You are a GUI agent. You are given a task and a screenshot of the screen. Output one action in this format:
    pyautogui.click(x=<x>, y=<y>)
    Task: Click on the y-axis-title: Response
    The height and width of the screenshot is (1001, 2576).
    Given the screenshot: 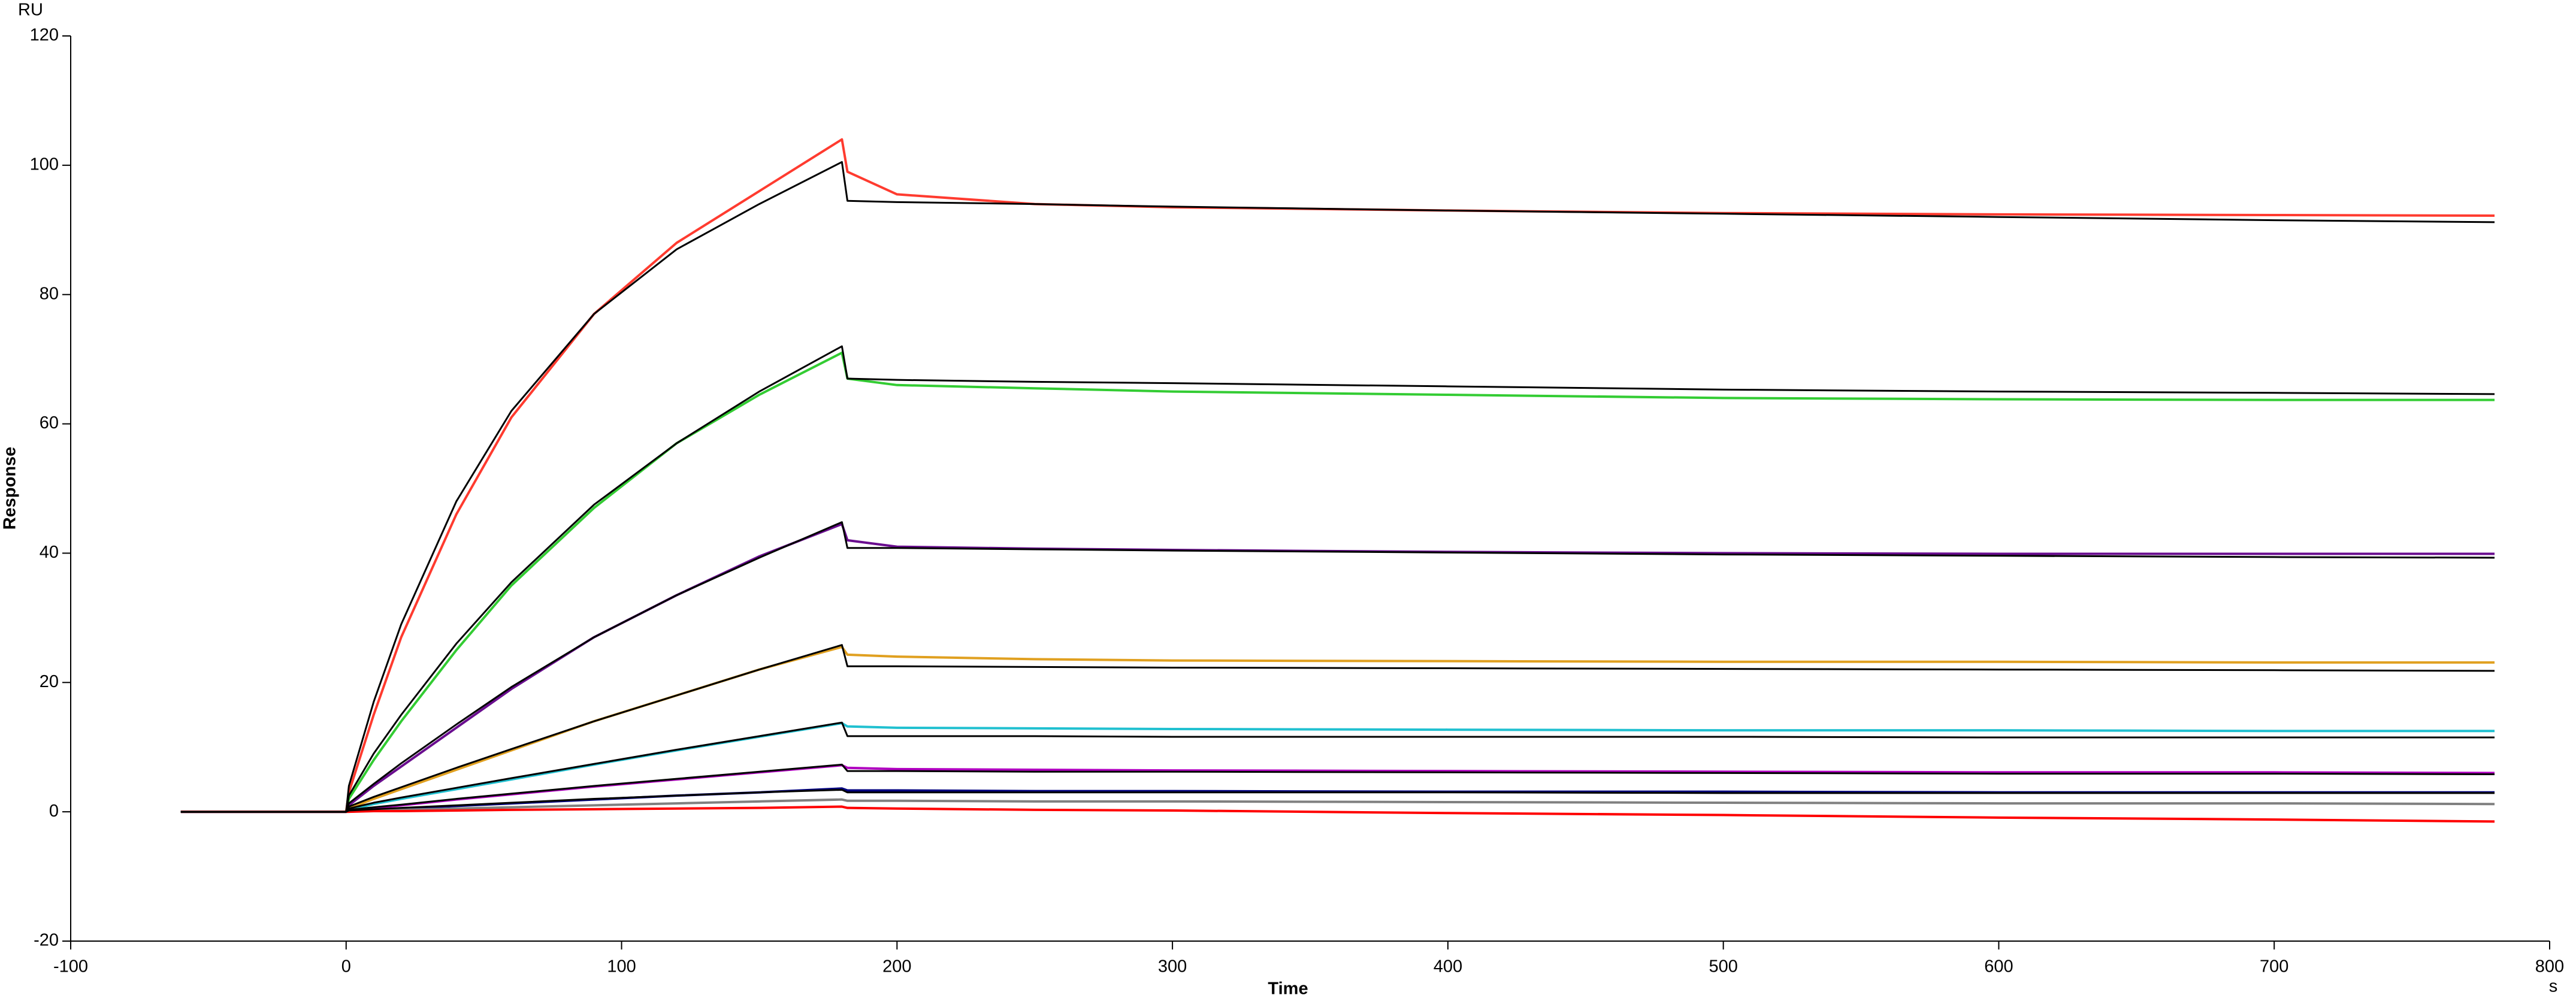 What is the action you would take?
    pyautogui.click(x=10, y=488)
    